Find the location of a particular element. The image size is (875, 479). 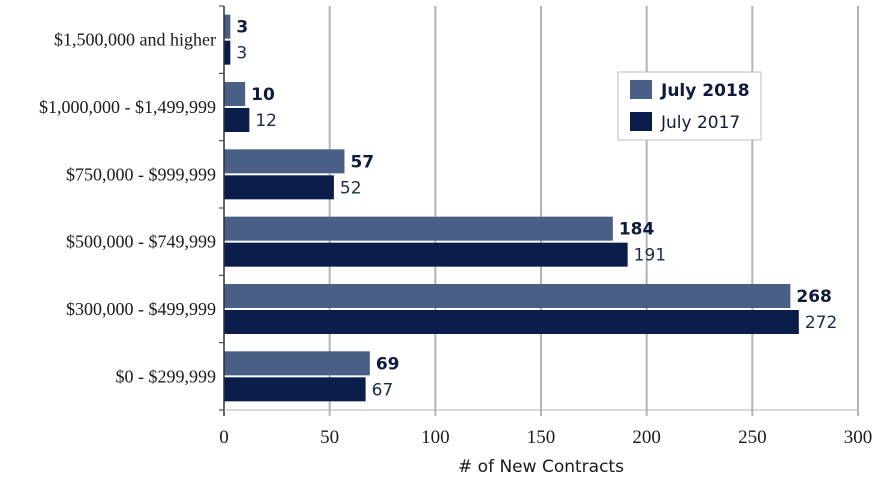

category-label: $0 - $299,999 is located at coordinates (166, 376).